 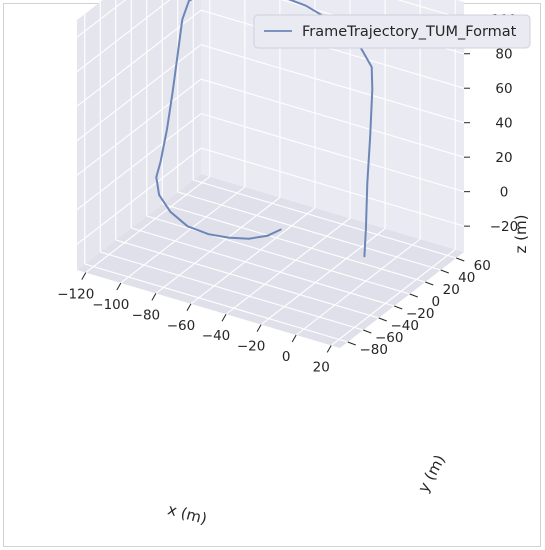 I want to click on z-tick-label: 60, so click(x=503, y=89).